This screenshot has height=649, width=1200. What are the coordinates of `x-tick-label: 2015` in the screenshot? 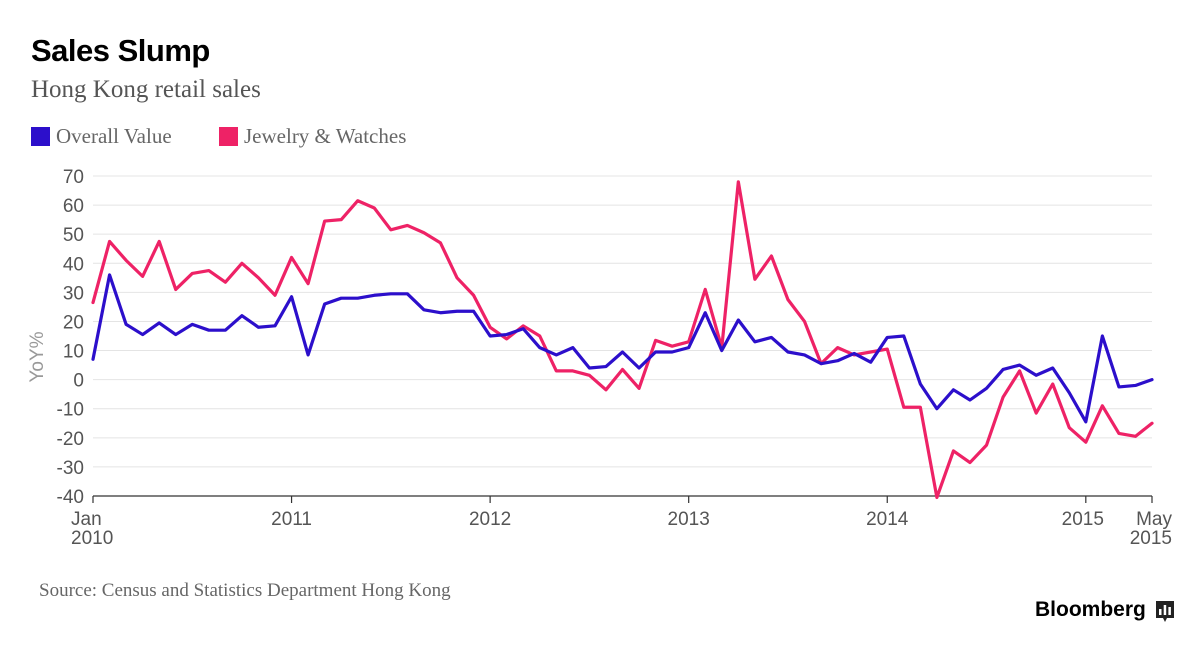 It's located at (1083, 519).